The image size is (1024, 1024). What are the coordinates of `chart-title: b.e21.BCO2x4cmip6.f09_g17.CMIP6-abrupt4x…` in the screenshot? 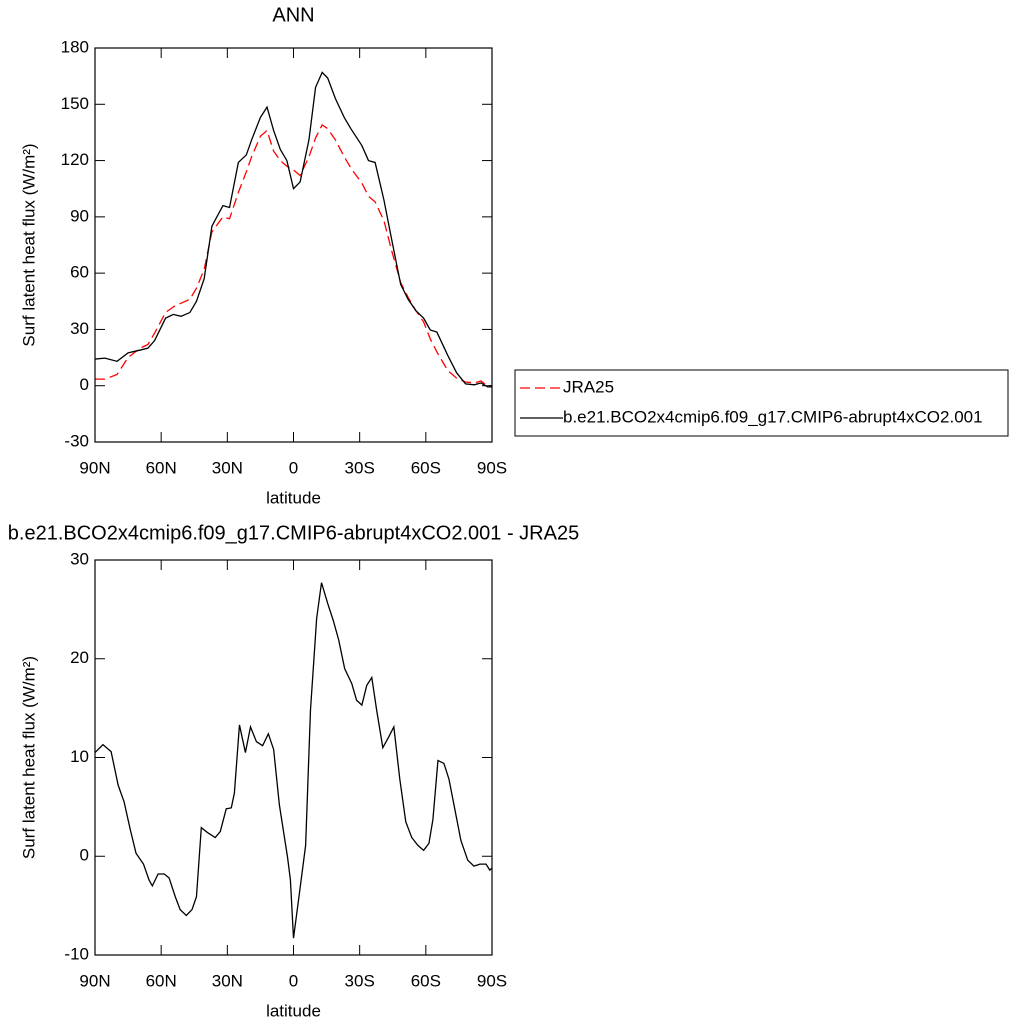 It's located at (293, 533).